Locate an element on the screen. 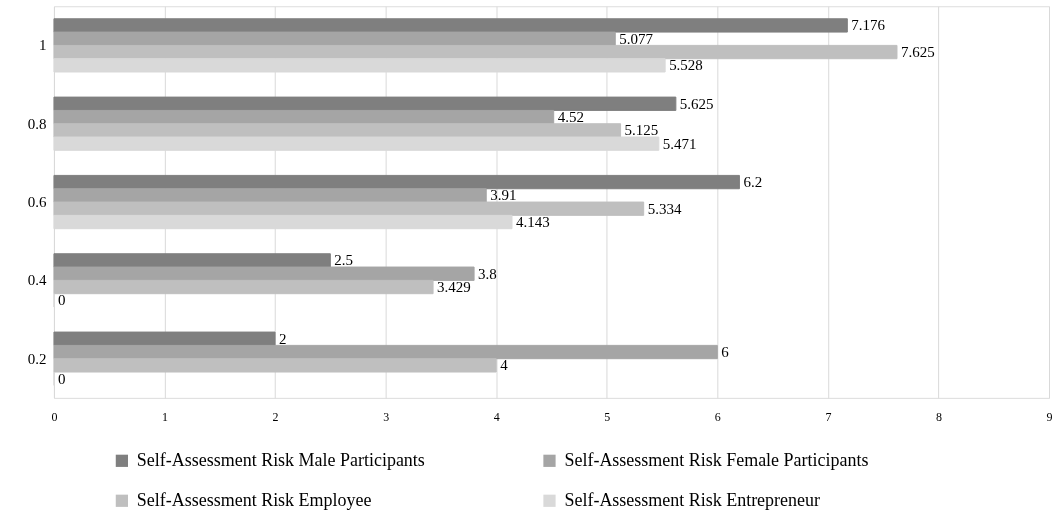 The height and width of the screenshot is (517, 1056). data-label: 7.625 is located at coordinates (917, 52).